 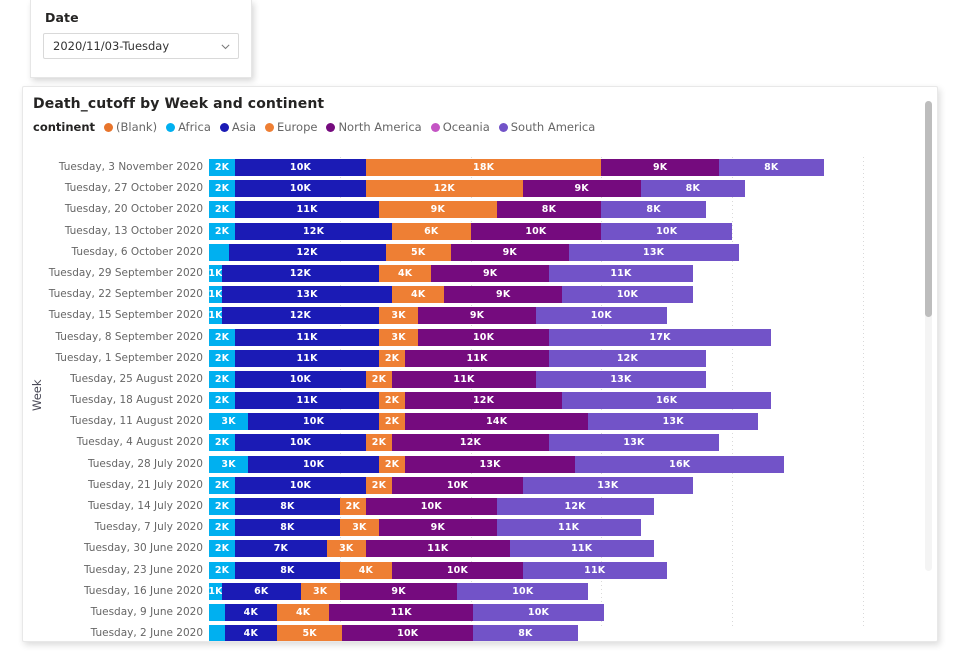 What do you see at coordinates (261, 591) in the screenshot?
I see `bar-segment-asia: 6K` at bounding box center [261, 591].